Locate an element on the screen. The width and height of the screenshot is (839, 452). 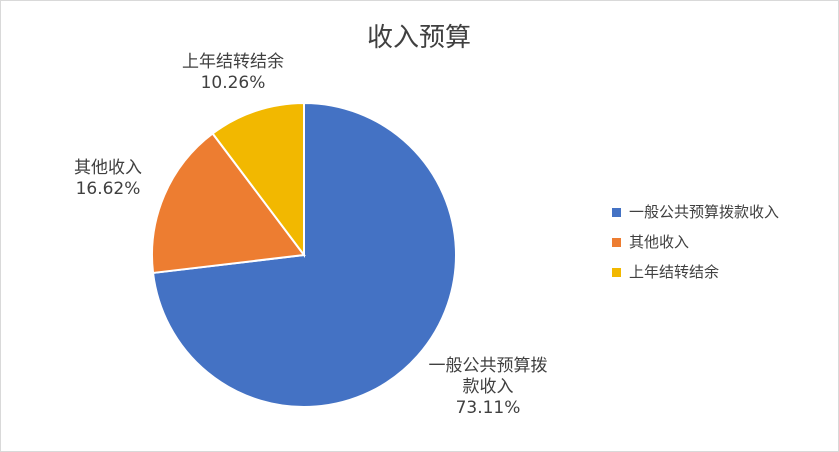
chart-title: 收入预算 is located at coordinates (419, 38).